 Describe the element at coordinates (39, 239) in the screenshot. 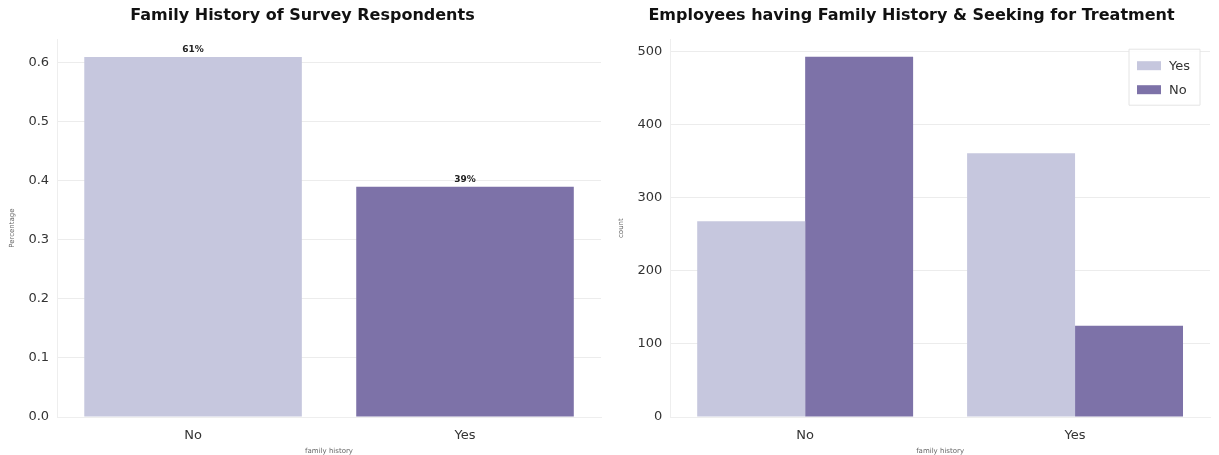

I see `y-tick-label: 0.3` at that location.